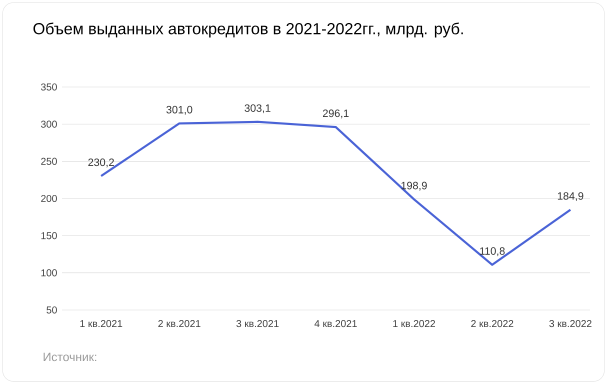  I want to click on data-label: 110,8, so click(492, 251).